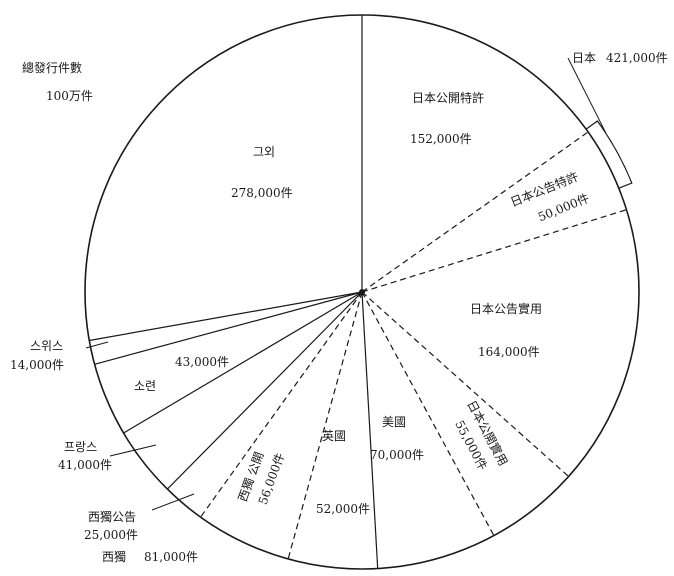 The height and width of the screenshot is (576, 674). What do you see at coordinates (262, 193) in the screenshot?
I see `slice-value-other: 278,000件` at bounding box center [262, 193].